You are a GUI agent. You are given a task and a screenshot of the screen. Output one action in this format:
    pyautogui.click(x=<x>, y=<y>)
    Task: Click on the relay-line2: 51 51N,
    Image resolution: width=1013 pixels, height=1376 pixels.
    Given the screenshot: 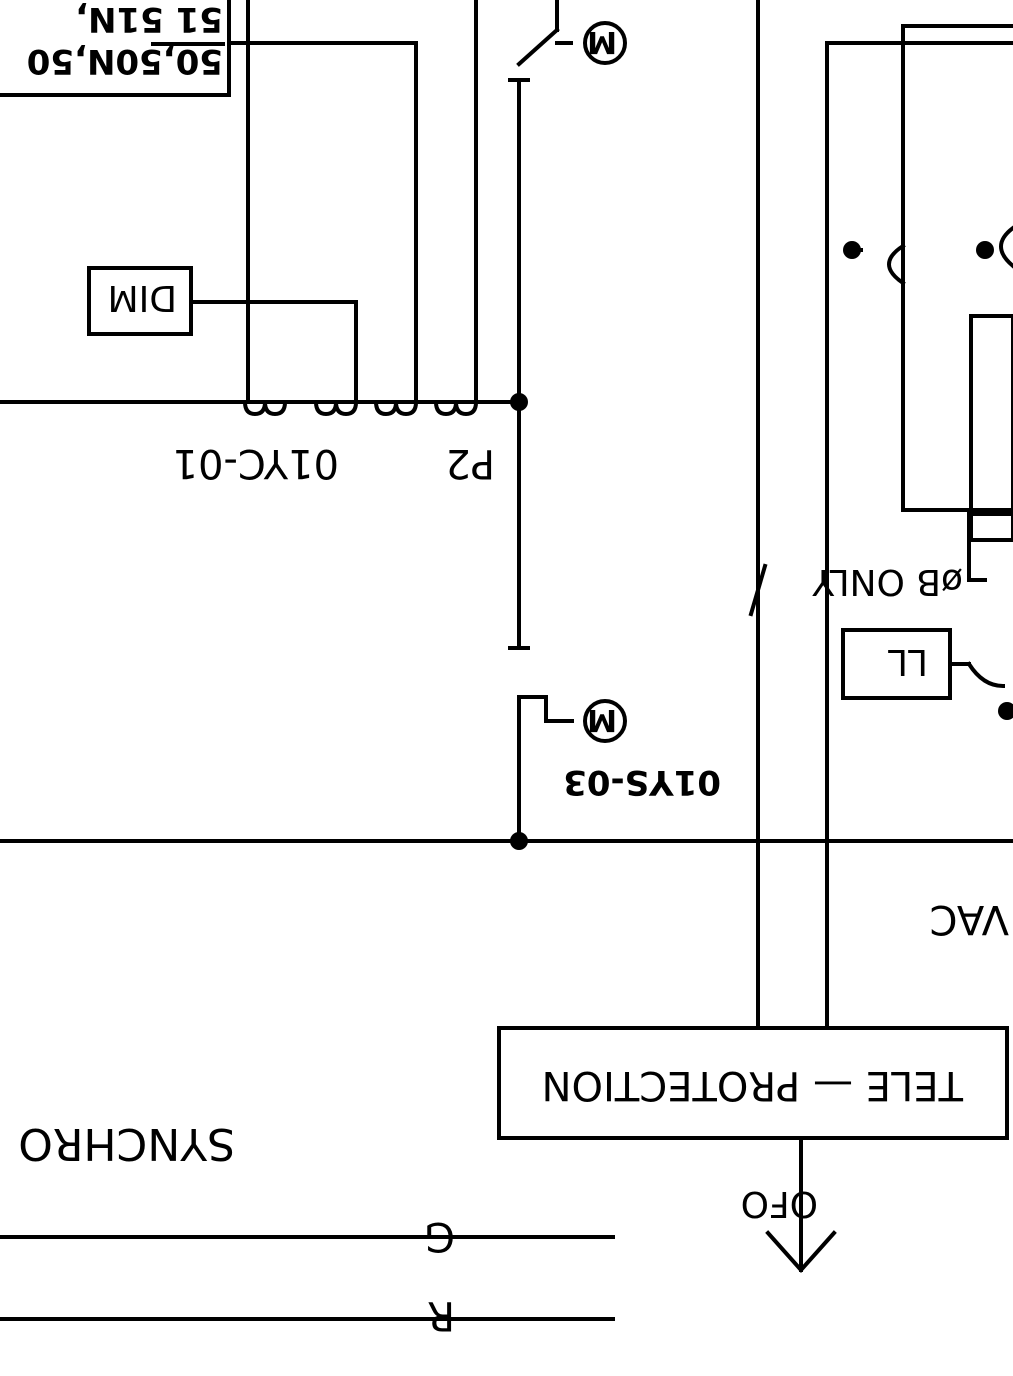 What is the action you would take?
    pyautogui.click(x=149, y=19)
    